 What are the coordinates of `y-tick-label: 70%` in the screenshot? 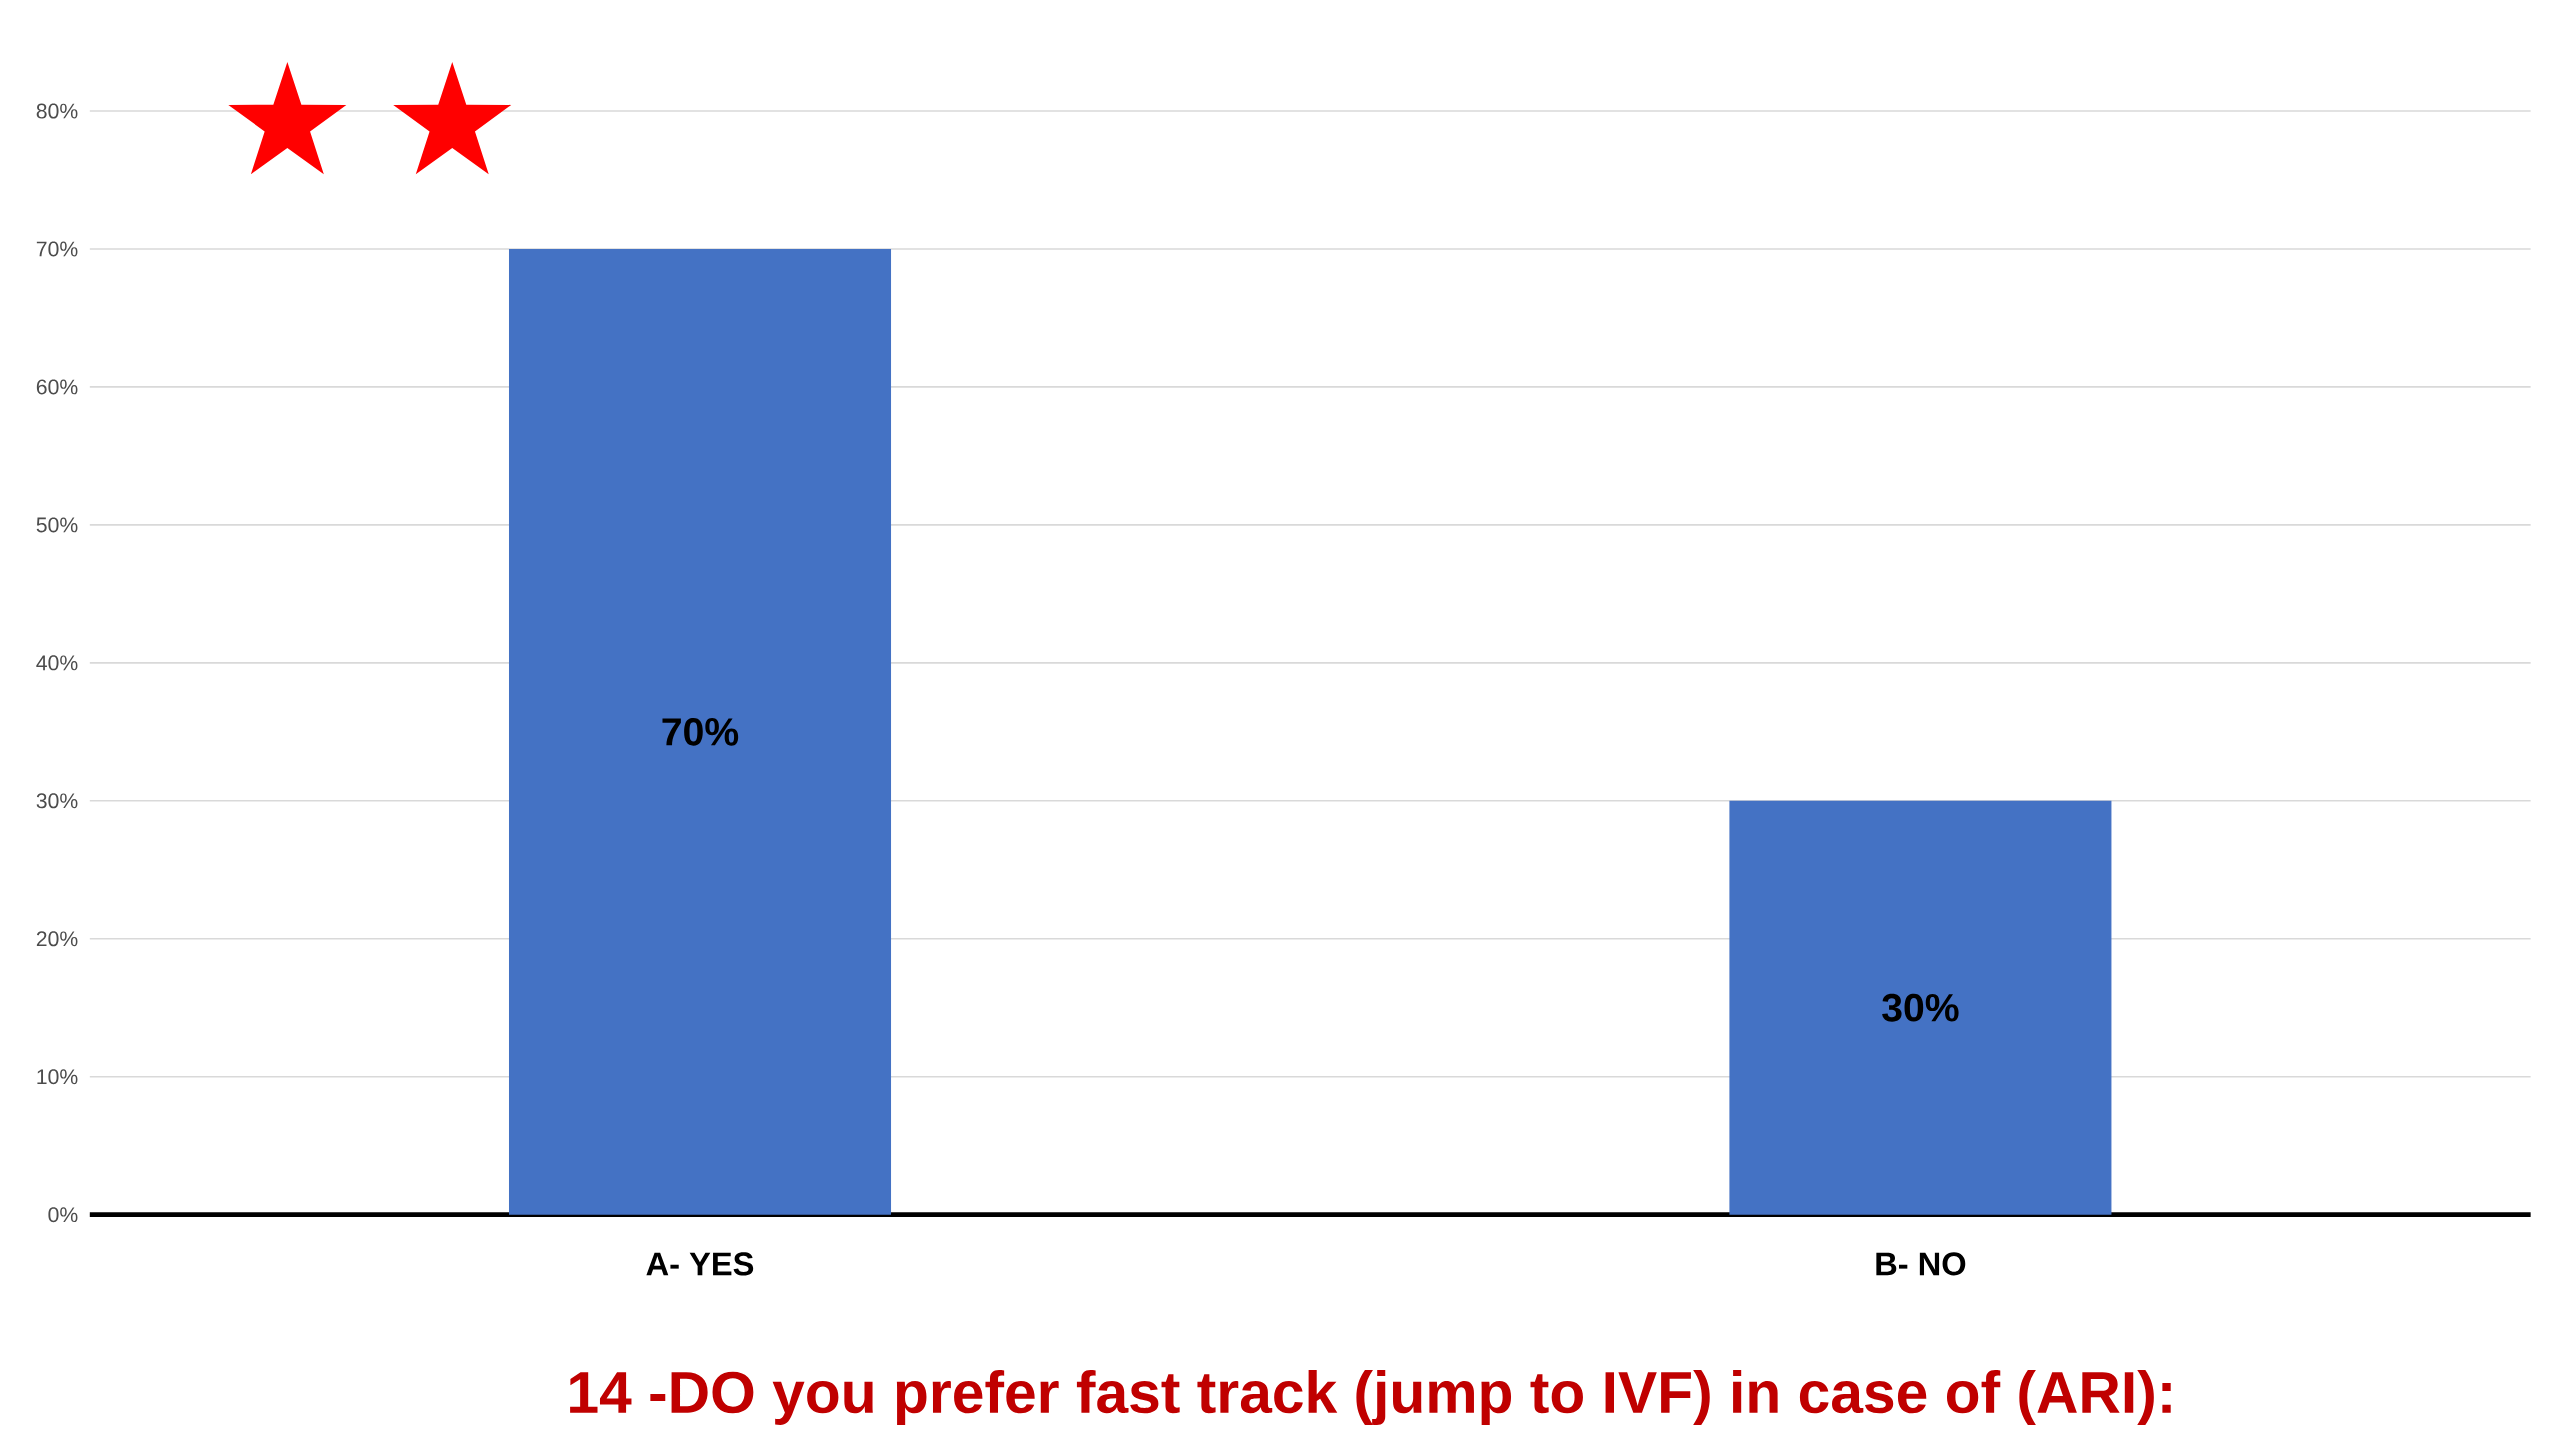 It's located at (57, 249).